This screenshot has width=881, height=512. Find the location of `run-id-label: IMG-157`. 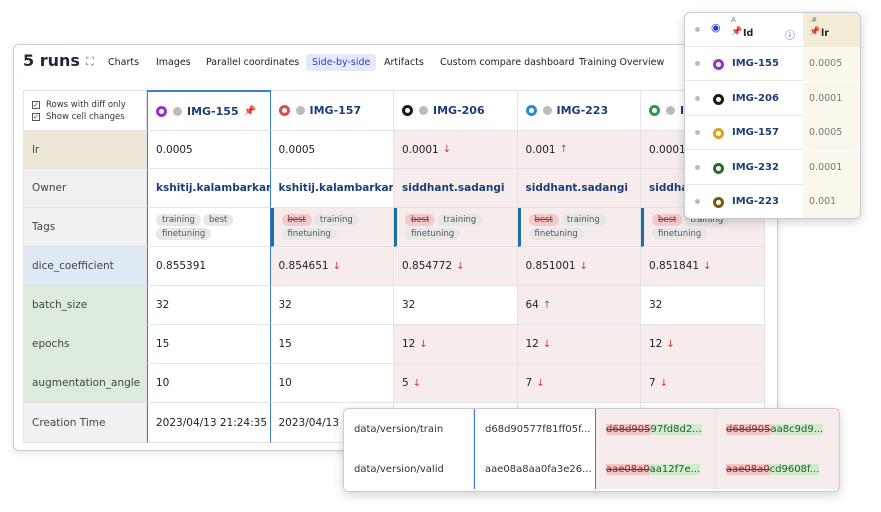

run-id-label: IMG-157 is located at coordinates (335, 110).